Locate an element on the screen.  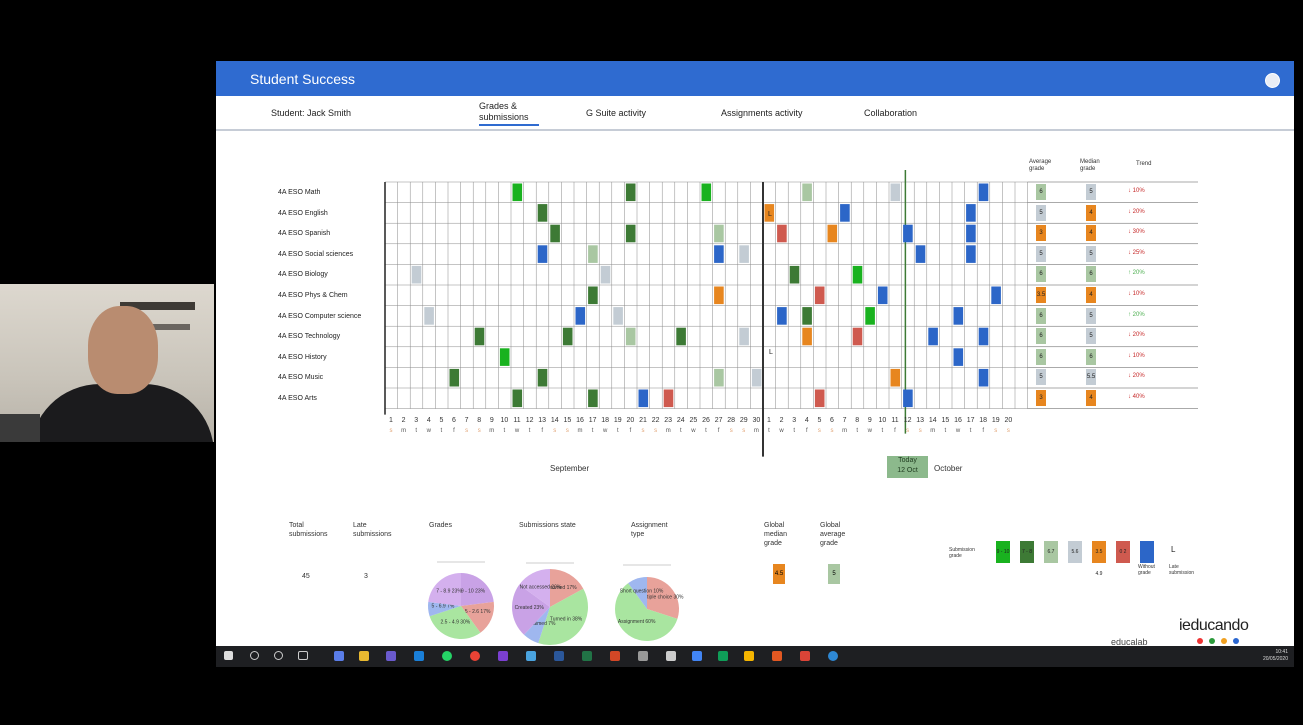
late-mark: L is located at coordinates (771, 352).